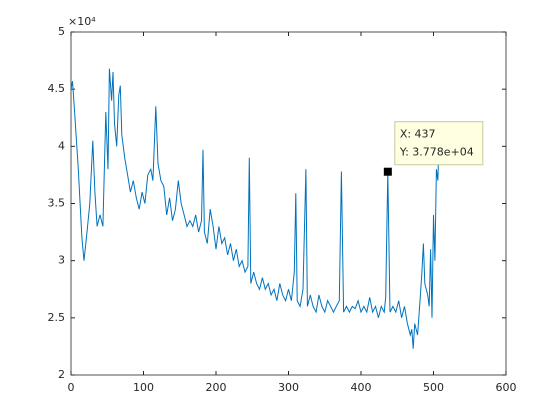 The image size is (560, 420). Describe the element at coordinates (61, 260) in the screenshot. I see `y-tick-label: 3` at that location.